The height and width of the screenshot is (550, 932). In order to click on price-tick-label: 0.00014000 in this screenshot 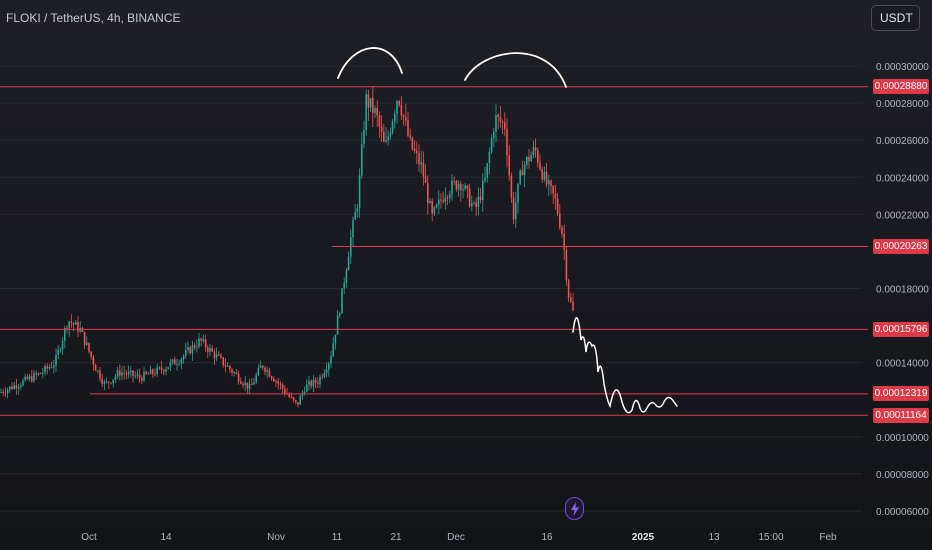, I will do `click(902, 364)`.